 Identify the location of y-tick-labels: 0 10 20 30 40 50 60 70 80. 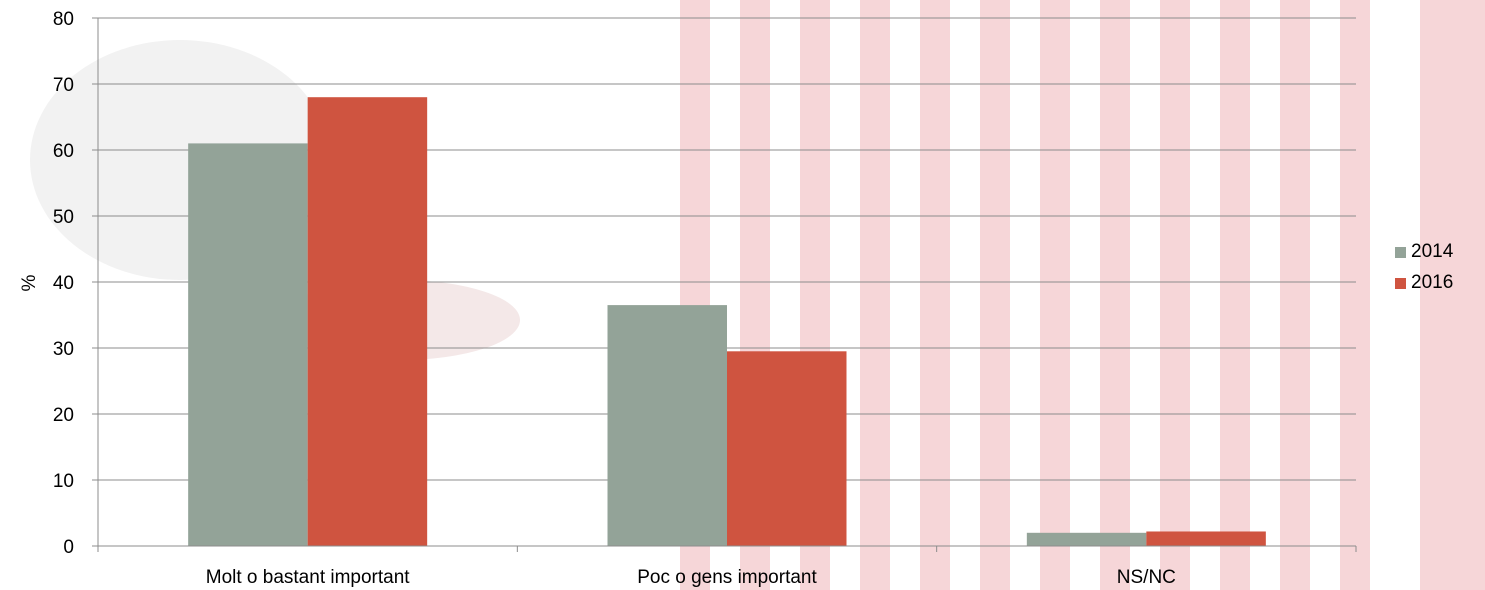
(63, 283).